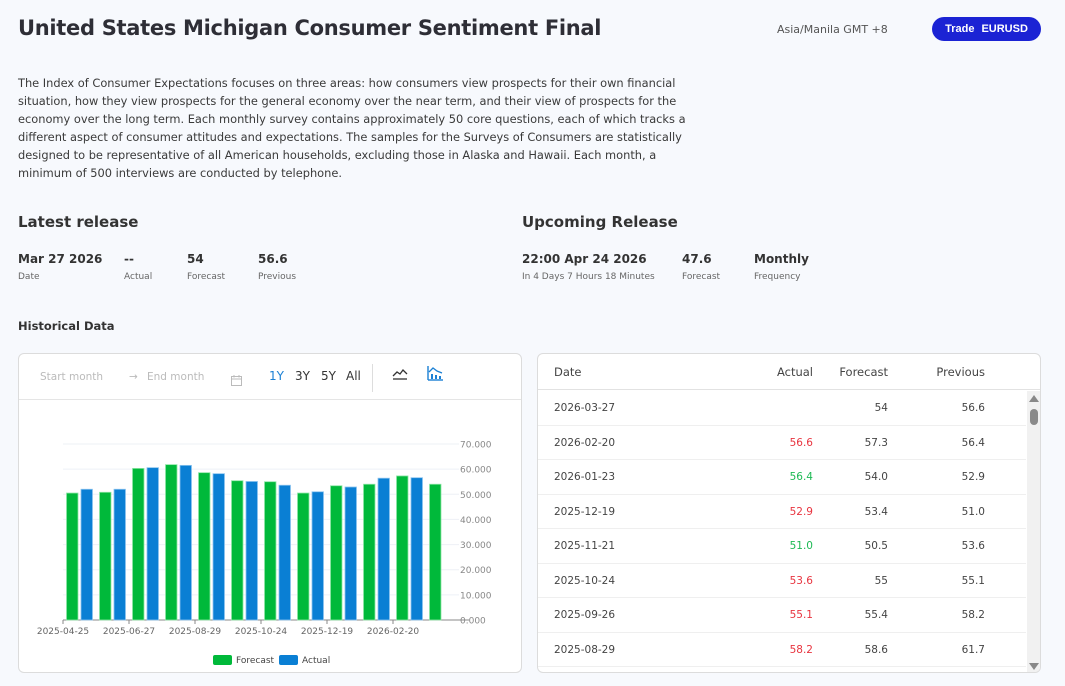 Image resolution: width=1065 pixels, height=686 pixels. Describe the element at coordinates (222, 660) in the screenshot. I see `legend-swatch-forecast` at that location.